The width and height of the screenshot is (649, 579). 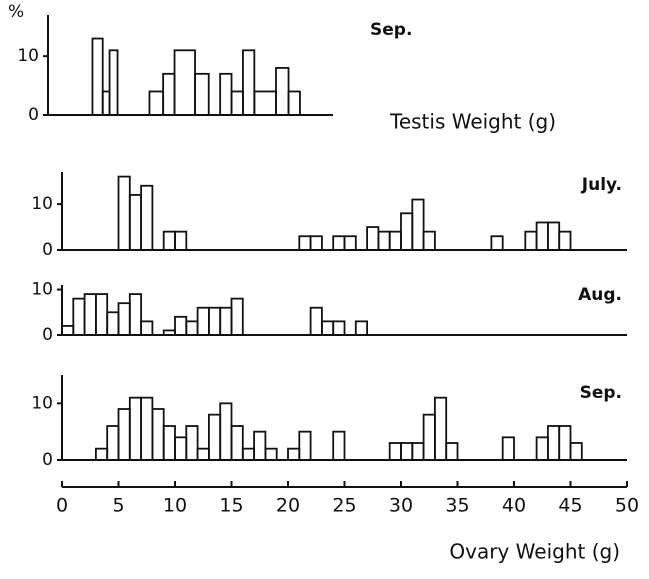 I want to click on x-axis-label: Ovary Weight (g), so click(x=534, y=552).